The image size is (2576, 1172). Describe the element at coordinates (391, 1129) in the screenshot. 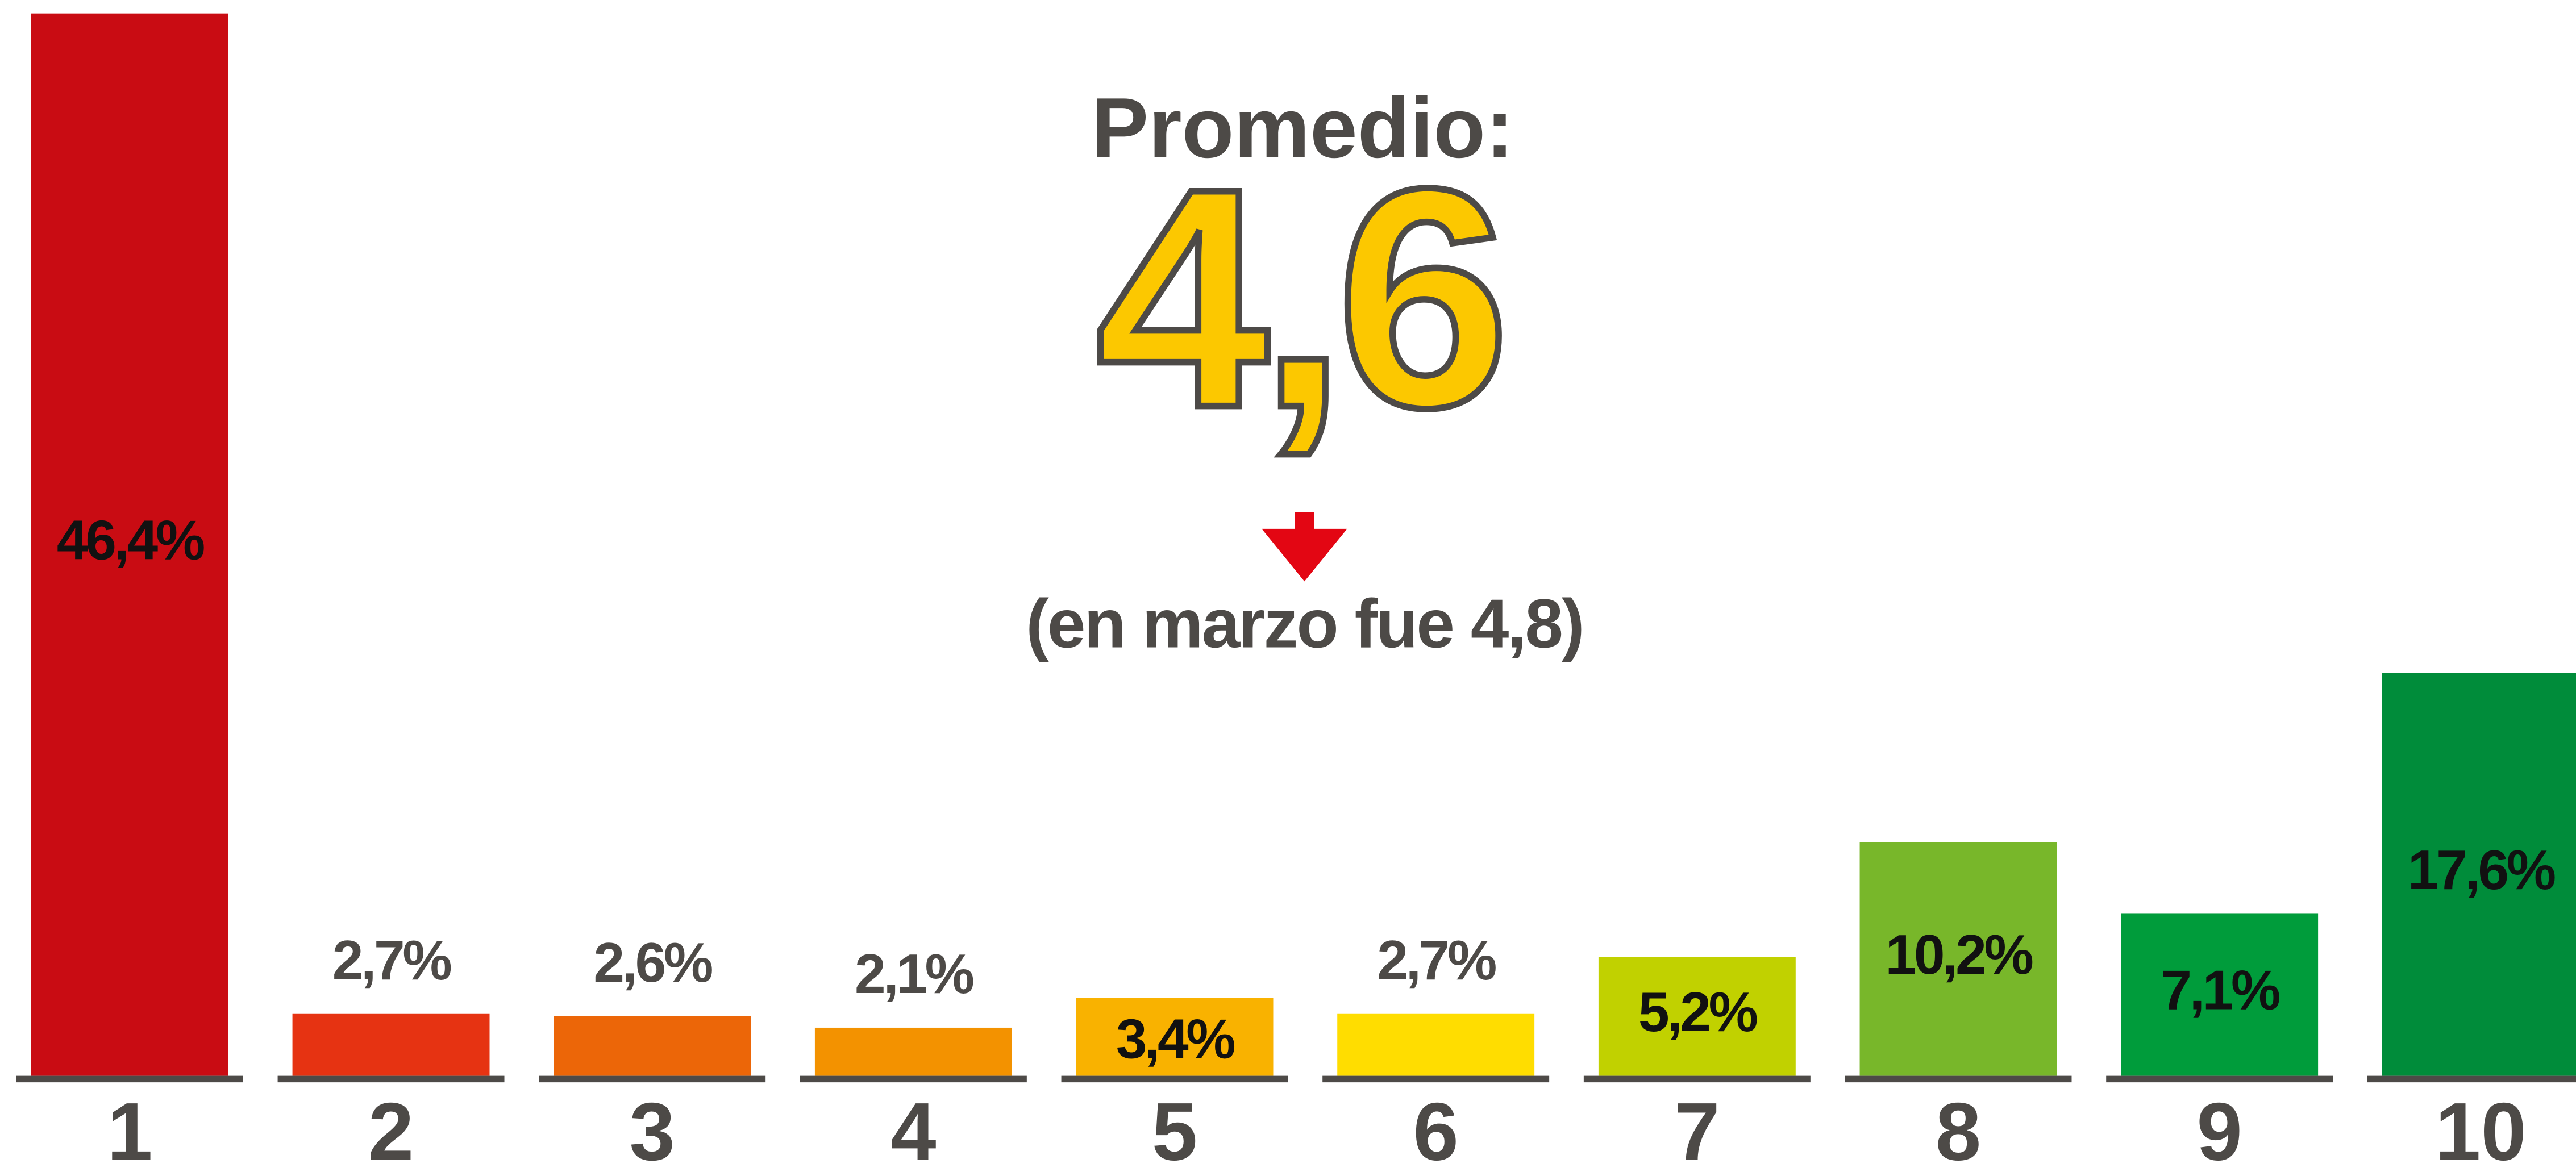

I see `x-tick-label: 2` at that location.